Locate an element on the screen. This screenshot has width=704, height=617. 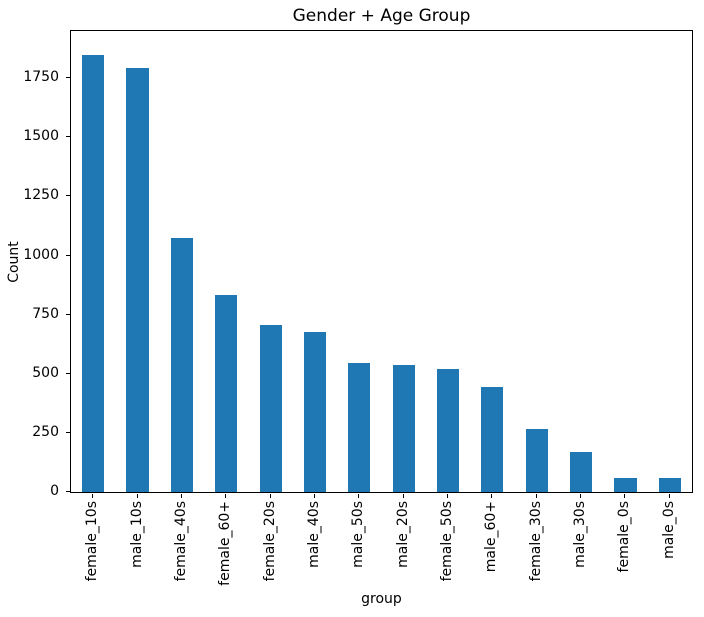
y-axis-title: Count is located at coordinates (14, 261).